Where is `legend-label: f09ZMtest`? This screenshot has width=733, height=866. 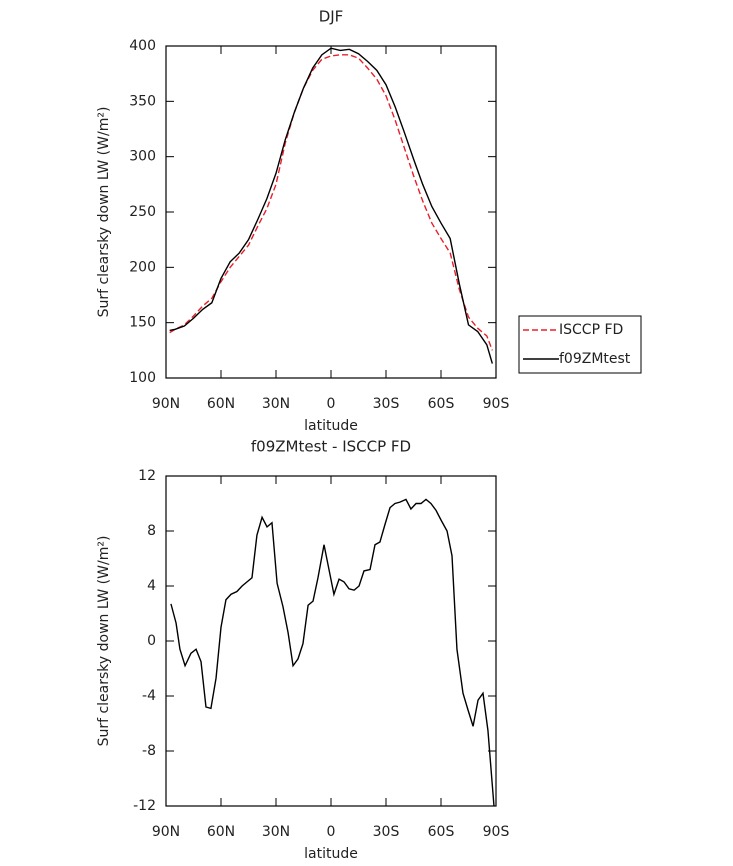
legend-label: f09ZMtest is located at coordinates (595, 359).